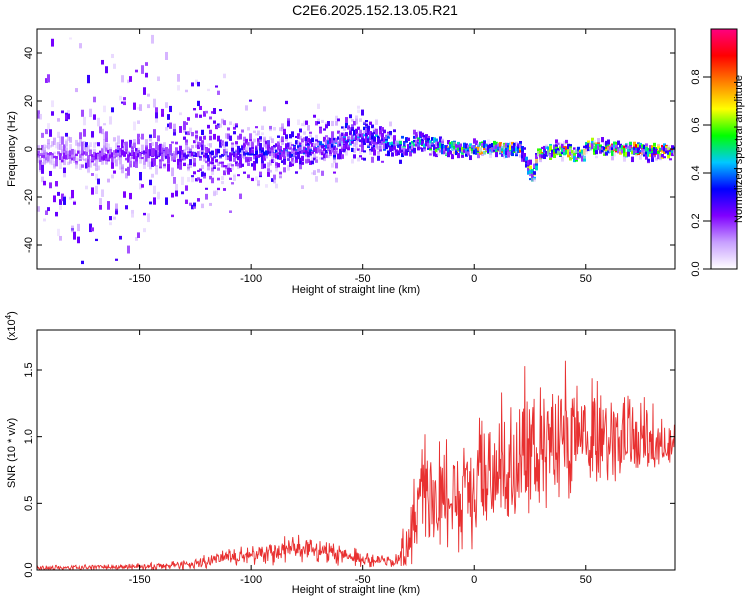 The width and height of the screenshot is (750, 600). What do you see at coordinates (474, 279) in the screenshot?
I see `x-tick-label: 0` at bounding box center [474, 279].